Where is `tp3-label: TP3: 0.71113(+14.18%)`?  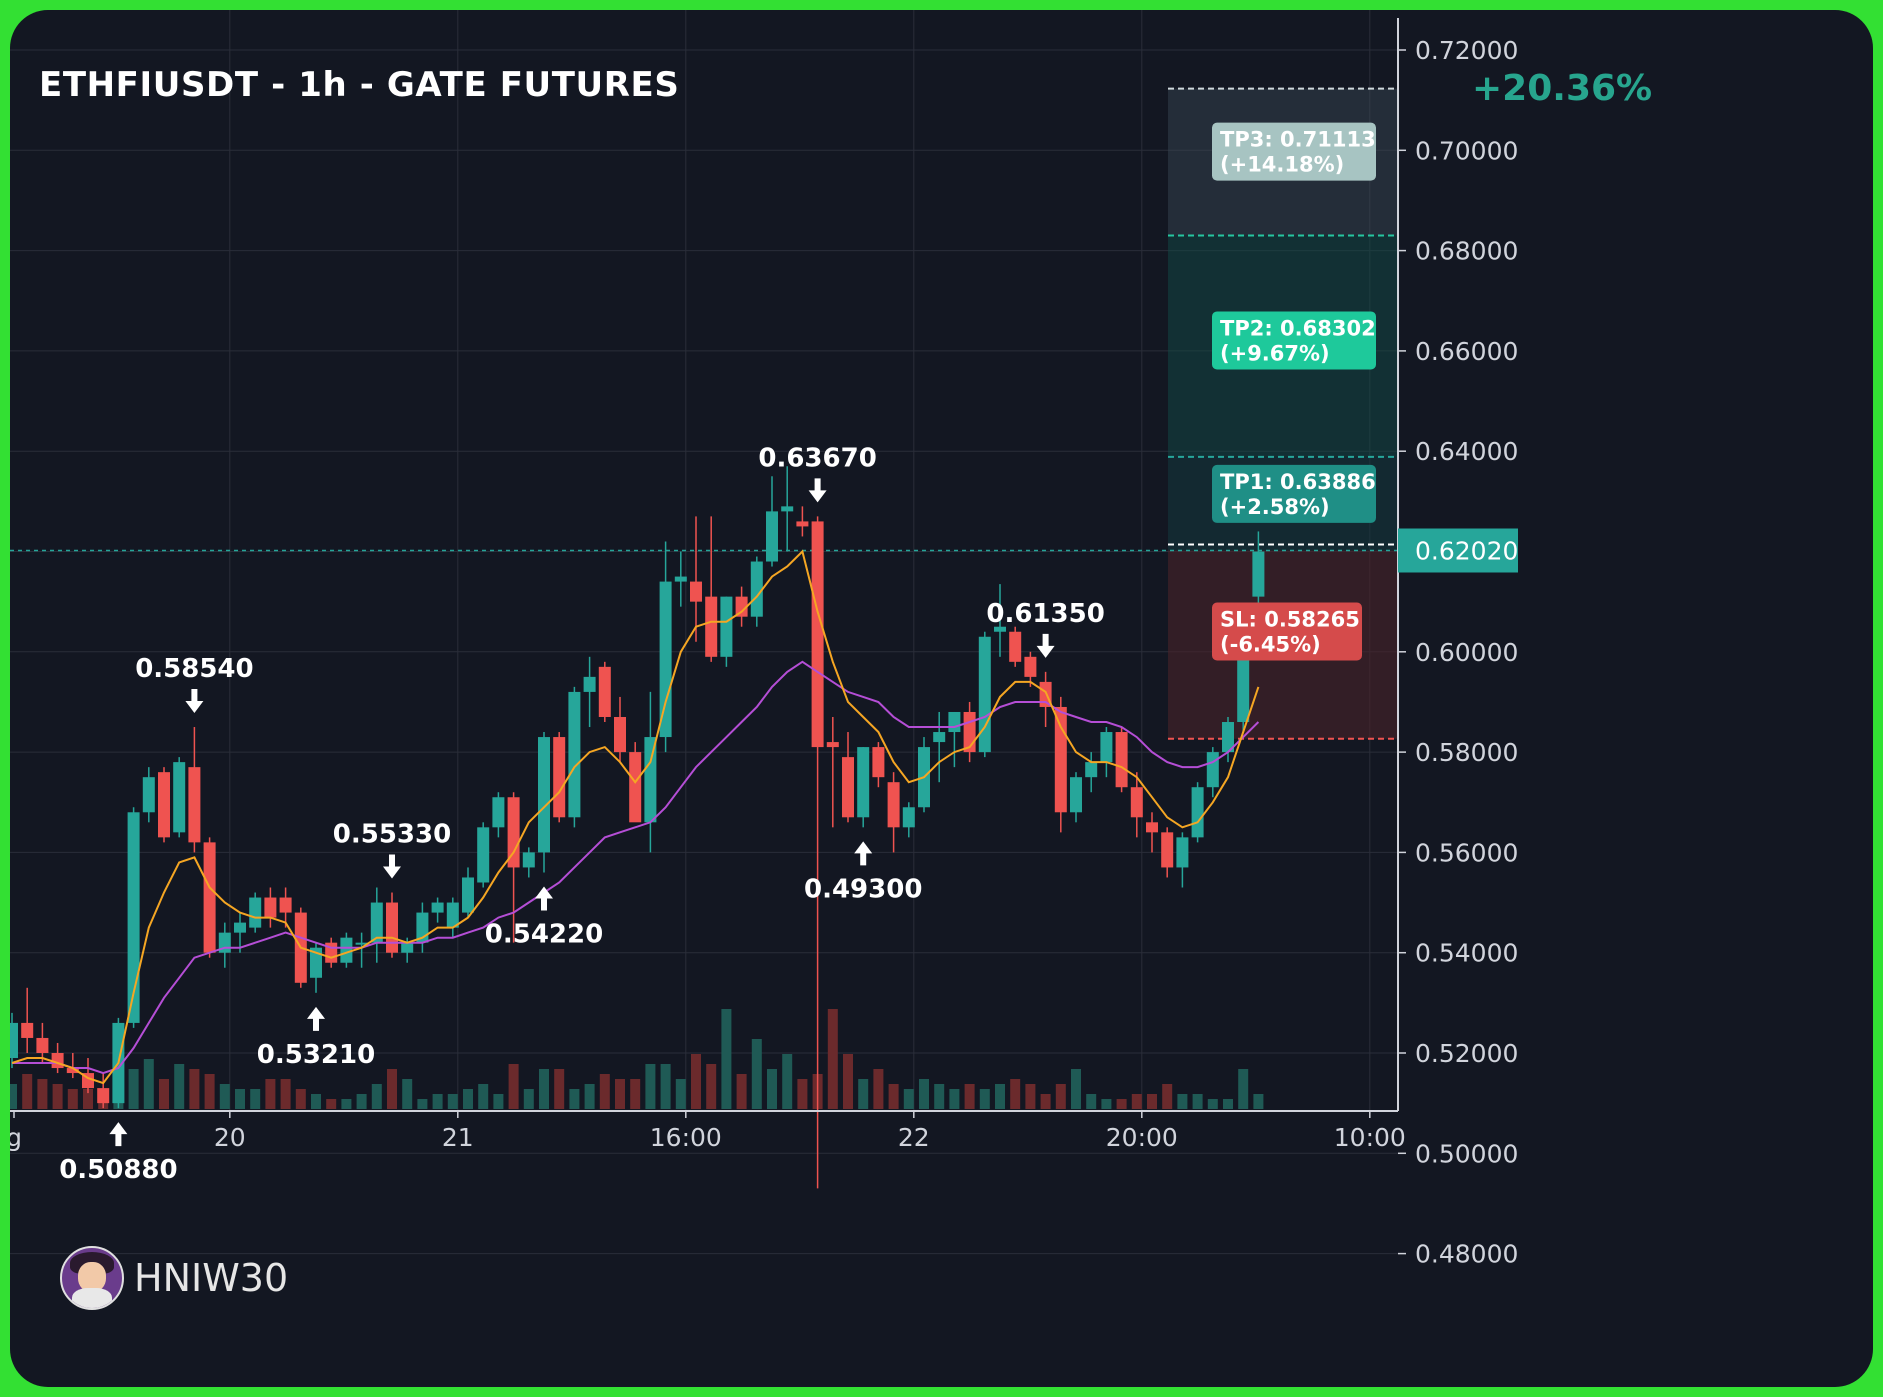 tp3-label: TP3: 0.71113(+14.18%) is located at coordinates (1294, 151).